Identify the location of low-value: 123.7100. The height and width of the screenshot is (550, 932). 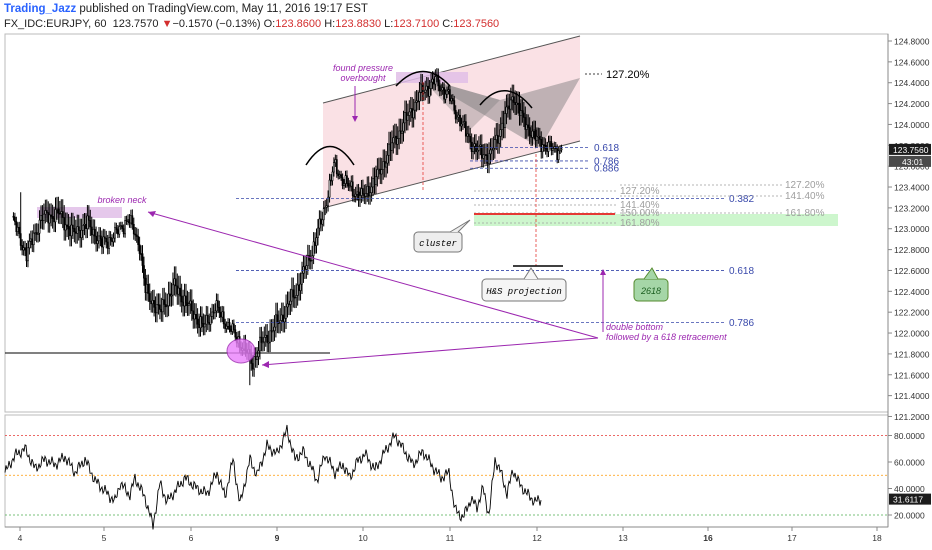
(416, 24).